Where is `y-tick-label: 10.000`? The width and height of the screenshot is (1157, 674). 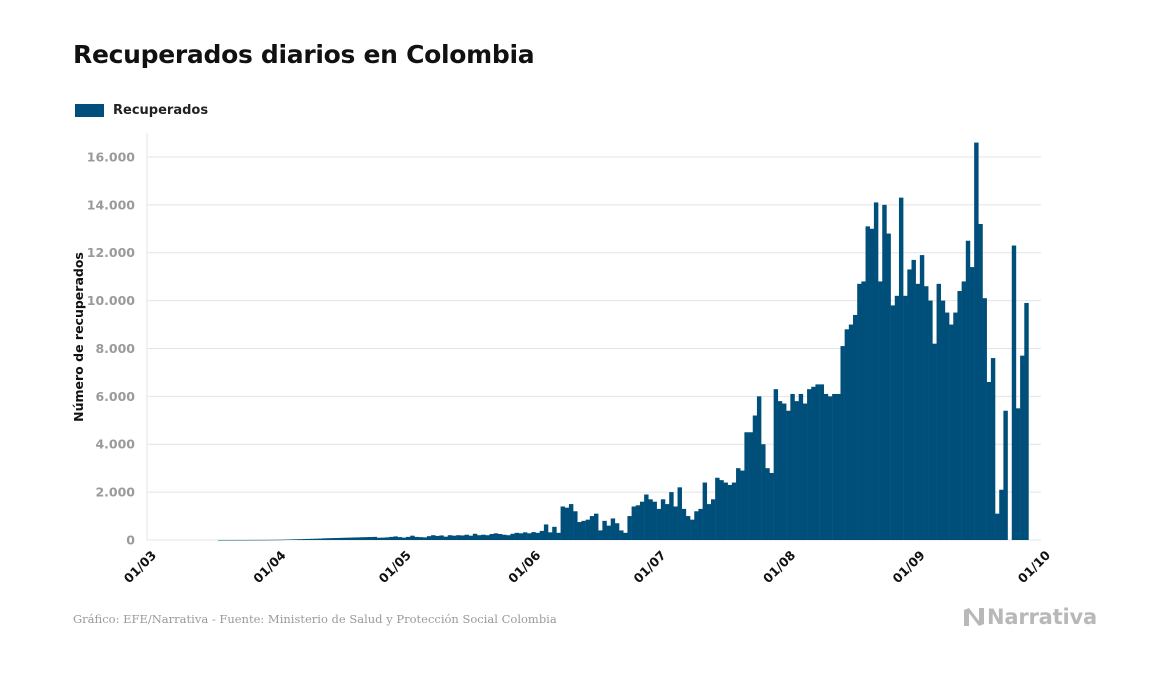
y-tick-label: 10.000 is located at coordinates (111, 300).